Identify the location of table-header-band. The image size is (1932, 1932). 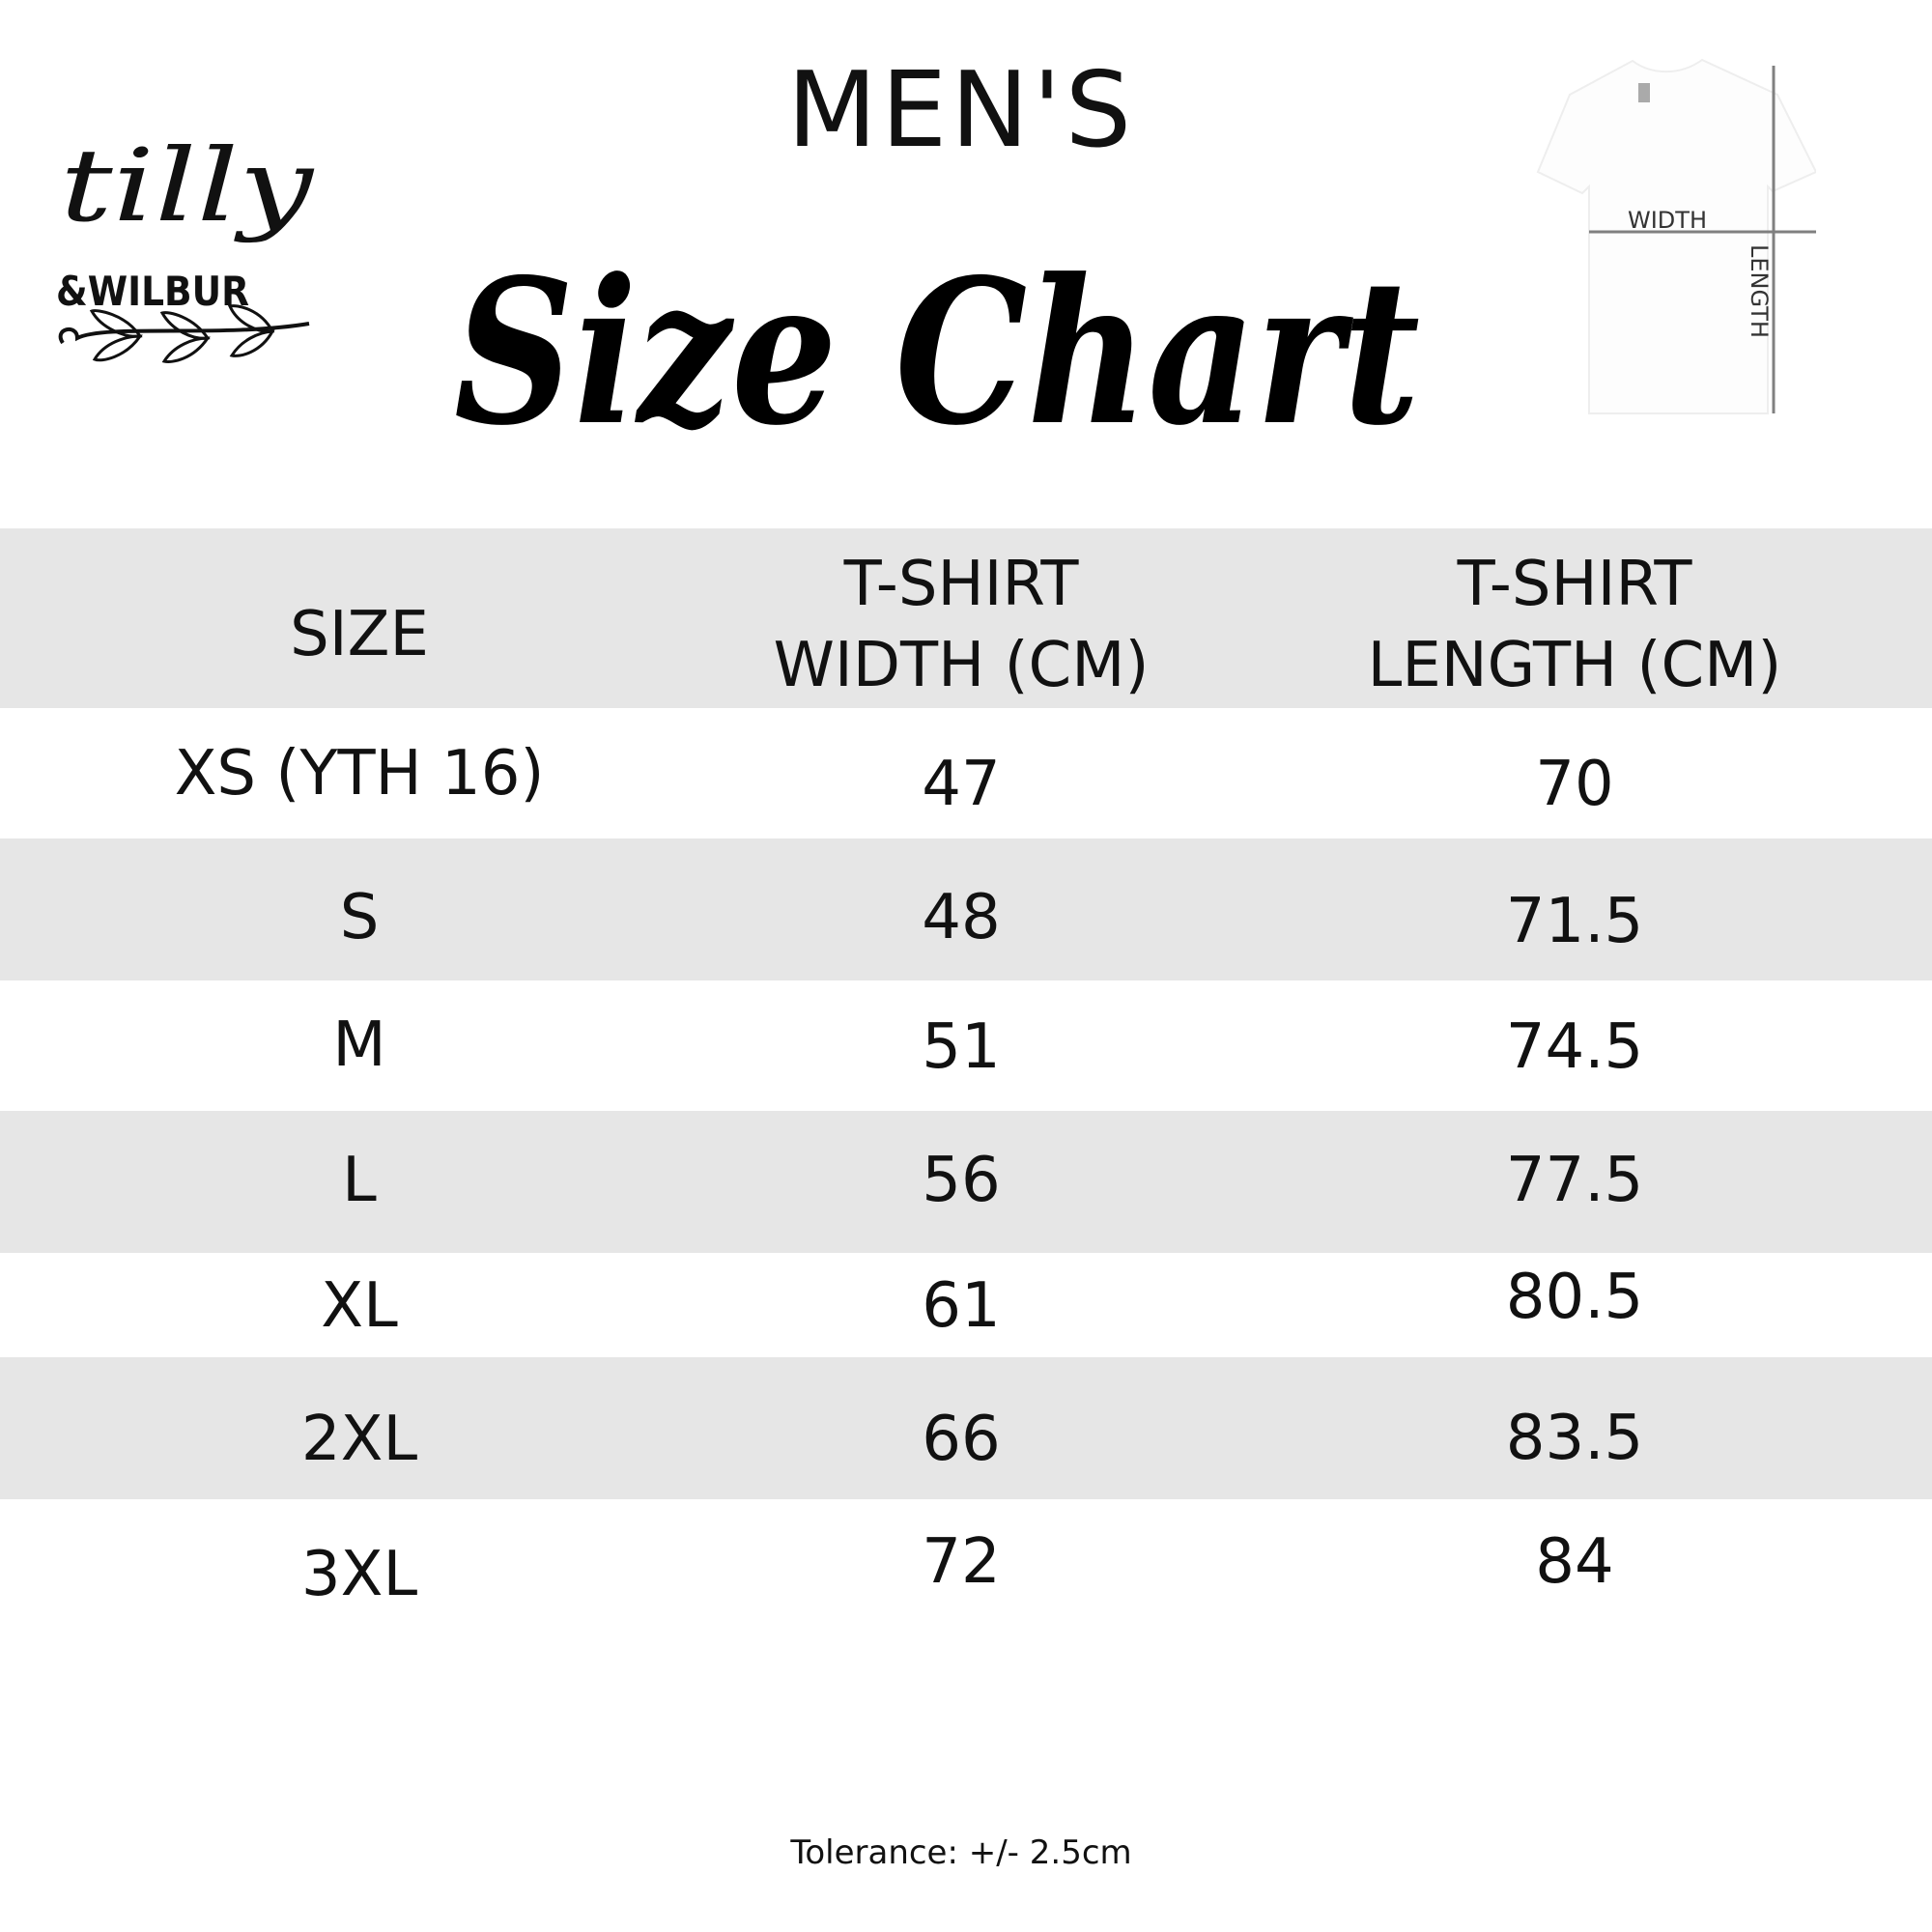
(966, 618).